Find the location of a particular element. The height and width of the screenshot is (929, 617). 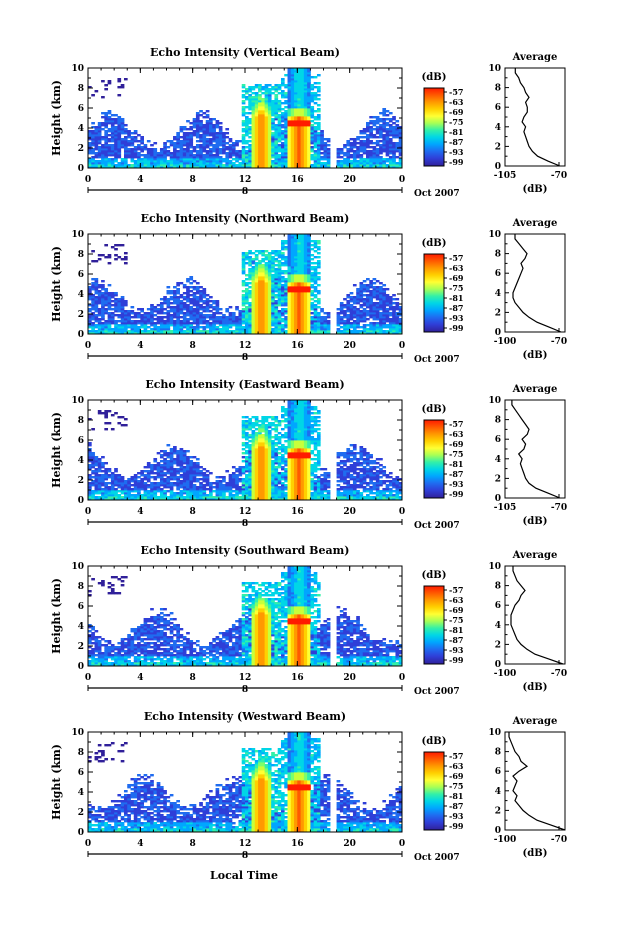

panel-title: Echo Intensity (Westward Beam) is located at coordinates (245, 716).